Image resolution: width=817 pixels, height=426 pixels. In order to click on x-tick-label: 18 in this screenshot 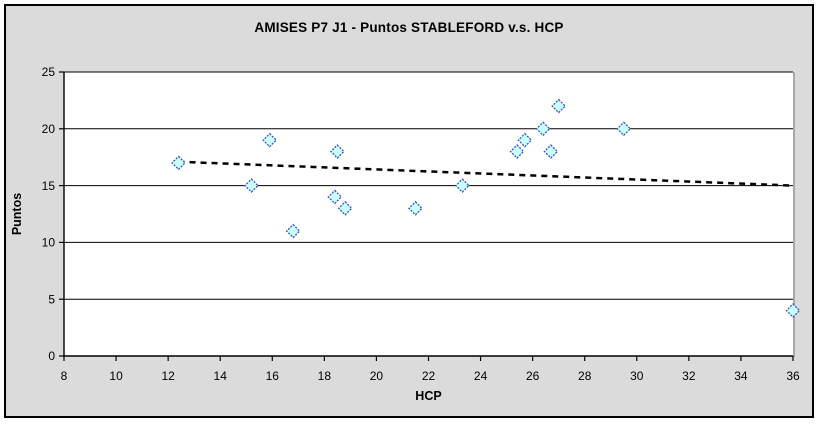, I will do `click(325, 376)`.